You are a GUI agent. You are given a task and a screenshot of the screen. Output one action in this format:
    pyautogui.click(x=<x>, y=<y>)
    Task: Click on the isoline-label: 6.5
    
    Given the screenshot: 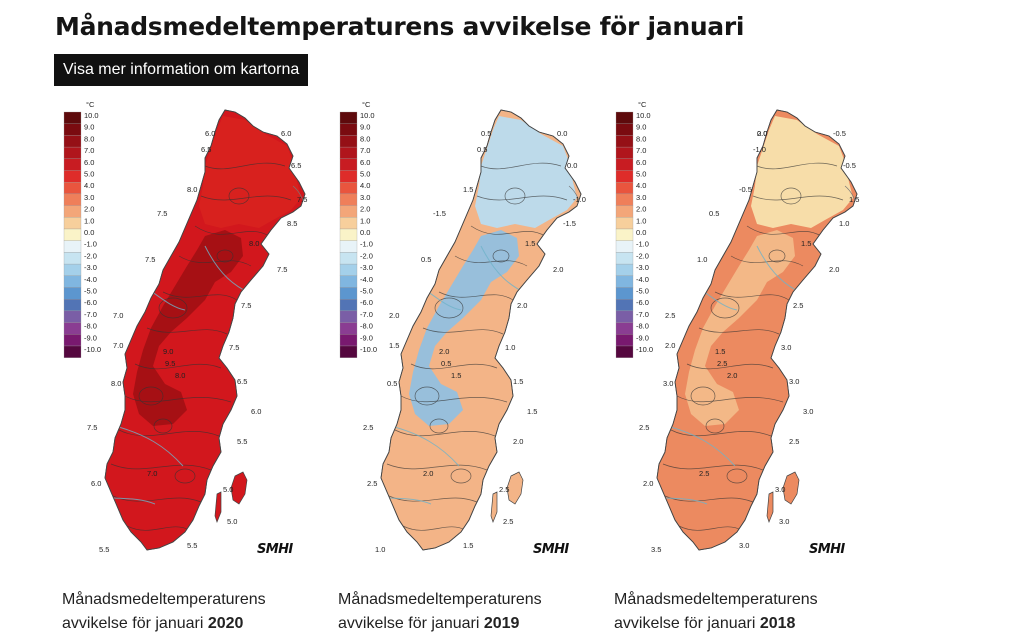 What is the action you would take?
    pyautogui.click(x=296, y=165)
    